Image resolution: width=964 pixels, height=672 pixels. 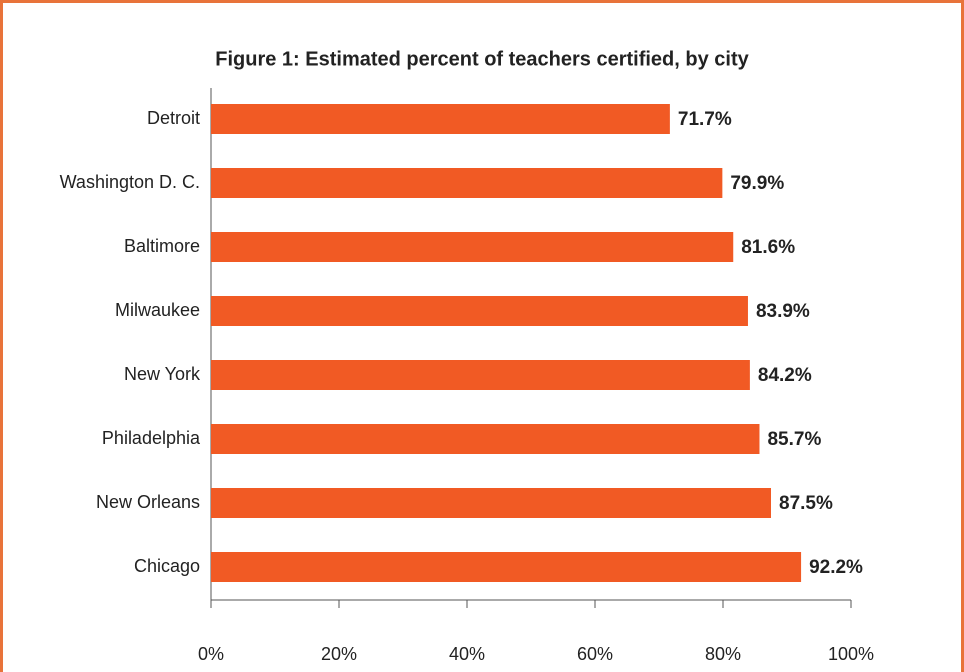 What do you see at coordinates (806, 503) in the screenshot?
I see `value-label: 87.5%` at bounding box center [806, 503].